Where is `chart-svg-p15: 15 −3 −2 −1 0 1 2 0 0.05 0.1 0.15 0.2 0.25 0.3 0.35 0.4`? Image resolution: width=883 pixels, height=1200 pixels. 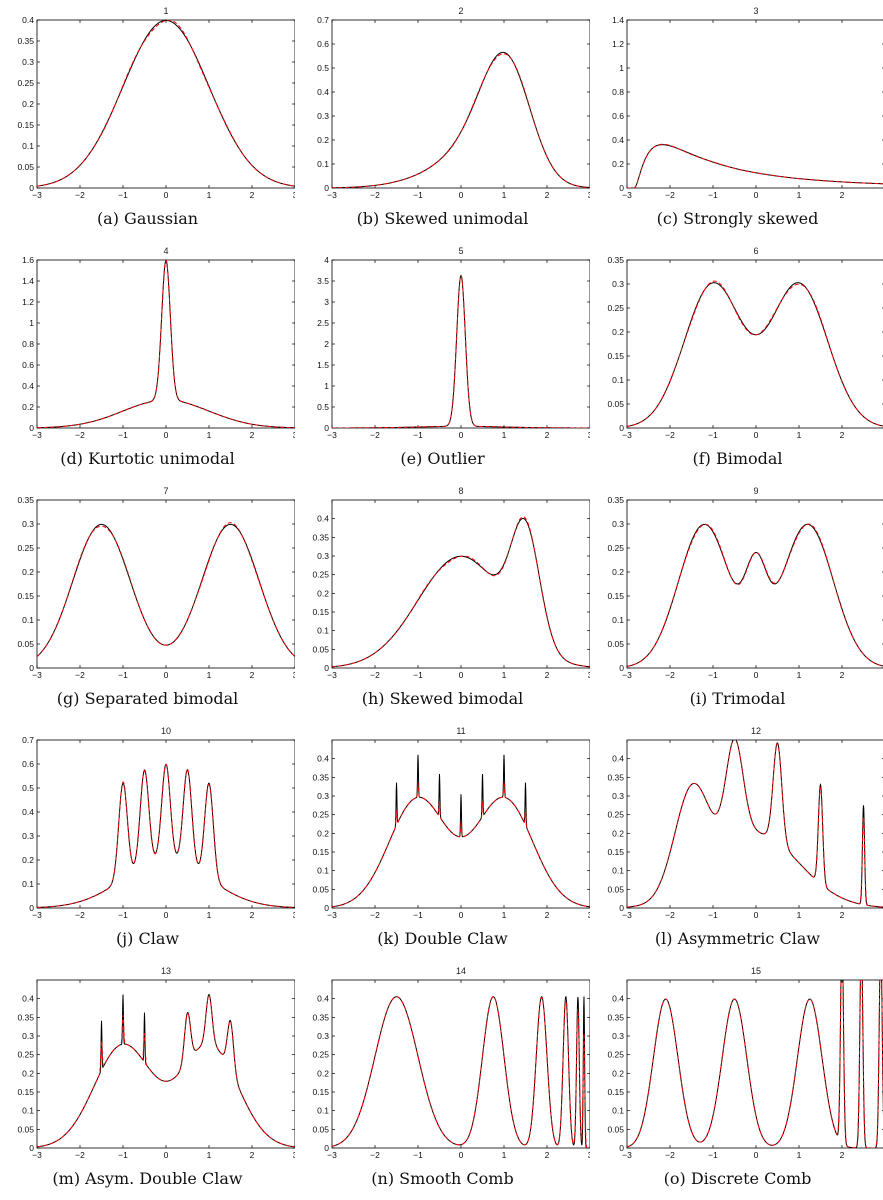
chart-svg-p15: 15 −3 −2 −1 0 1 2 0 0.05 0.1 0.15 0.2 0.25 0.3 0.35 0.4 is located at coordinates (745, 1063).